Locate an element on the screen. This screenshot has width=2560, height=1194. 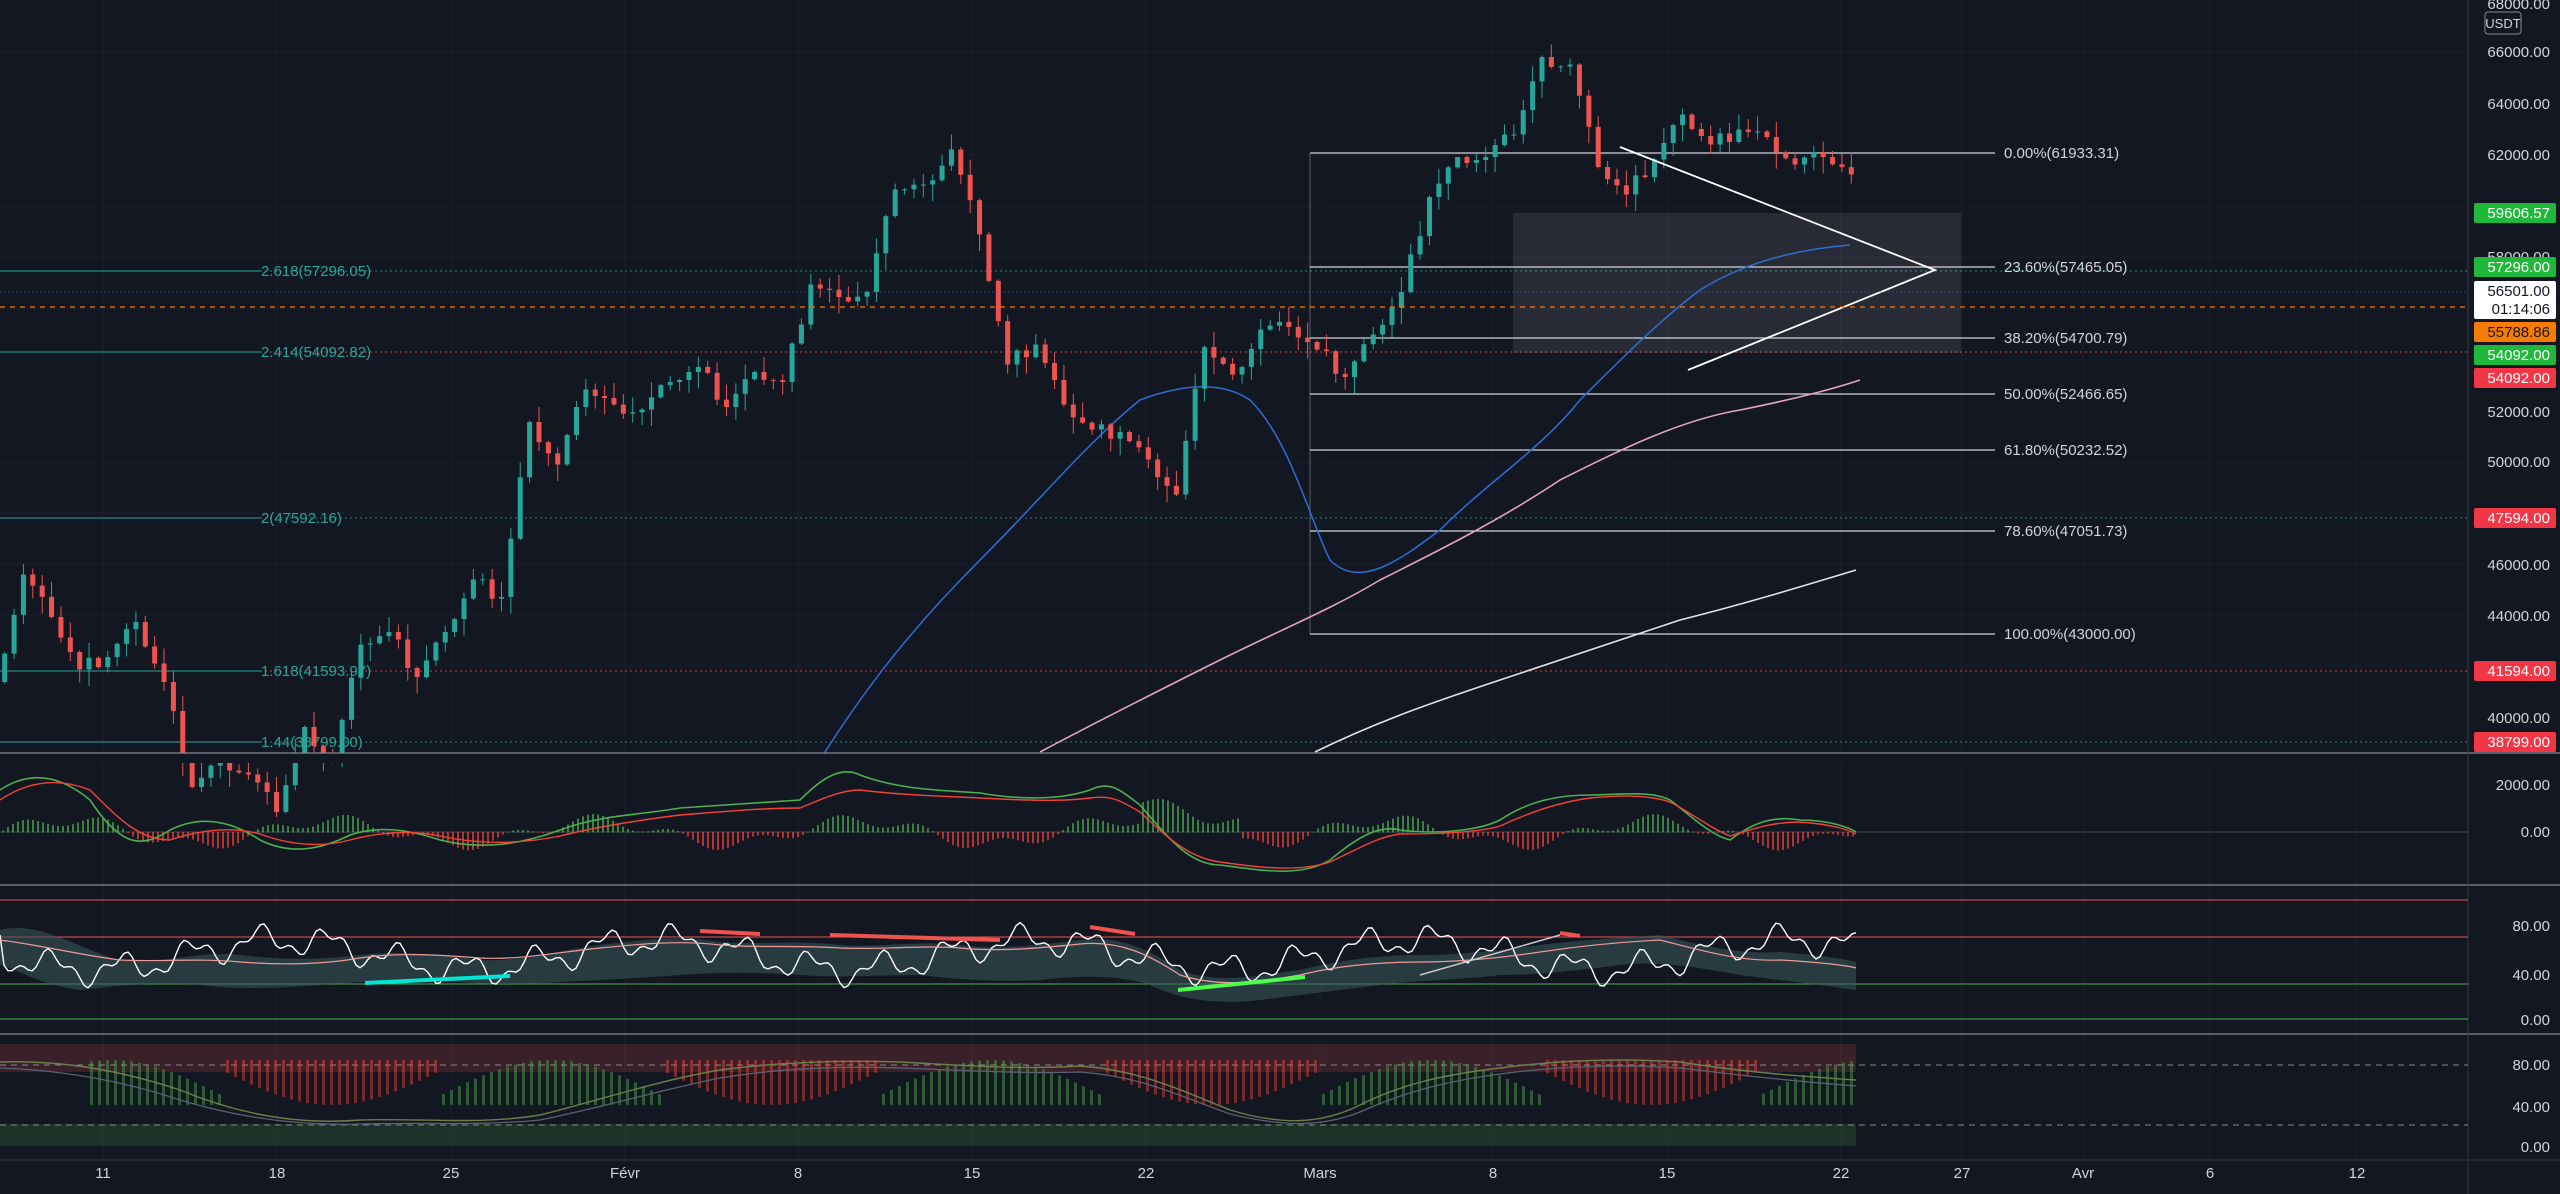
rsi-pane is located at coordinates (1234, 959).